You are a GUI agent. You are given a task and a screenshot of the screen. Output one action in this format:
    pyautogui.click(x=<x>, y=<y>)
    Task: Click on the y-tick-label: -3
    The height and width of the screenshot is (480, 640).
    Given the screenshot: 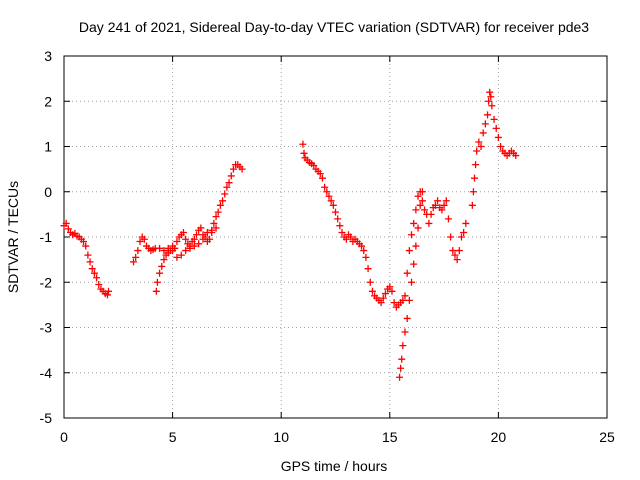 What is the action you would take?
    pyautogui.click(x=46, y=328)
    